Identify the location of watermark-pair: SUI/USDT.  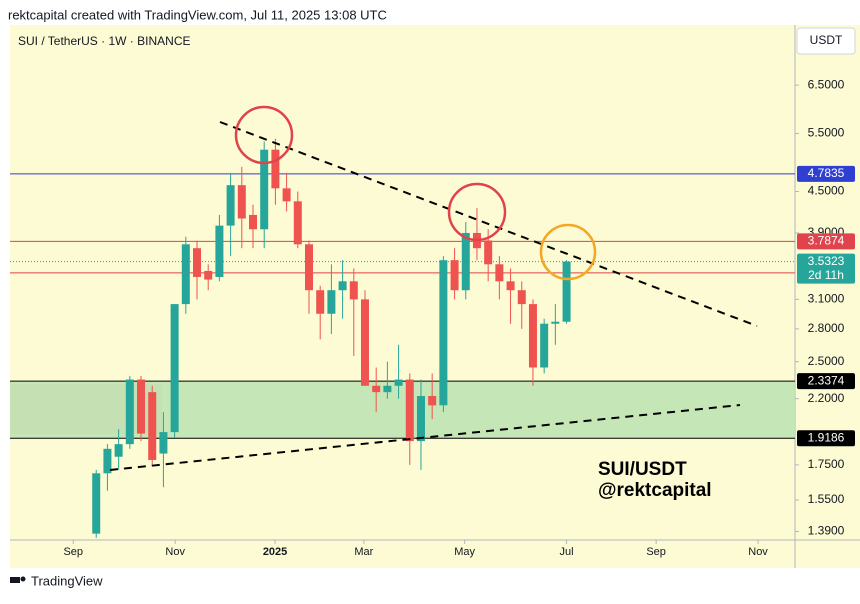
(642, 469).